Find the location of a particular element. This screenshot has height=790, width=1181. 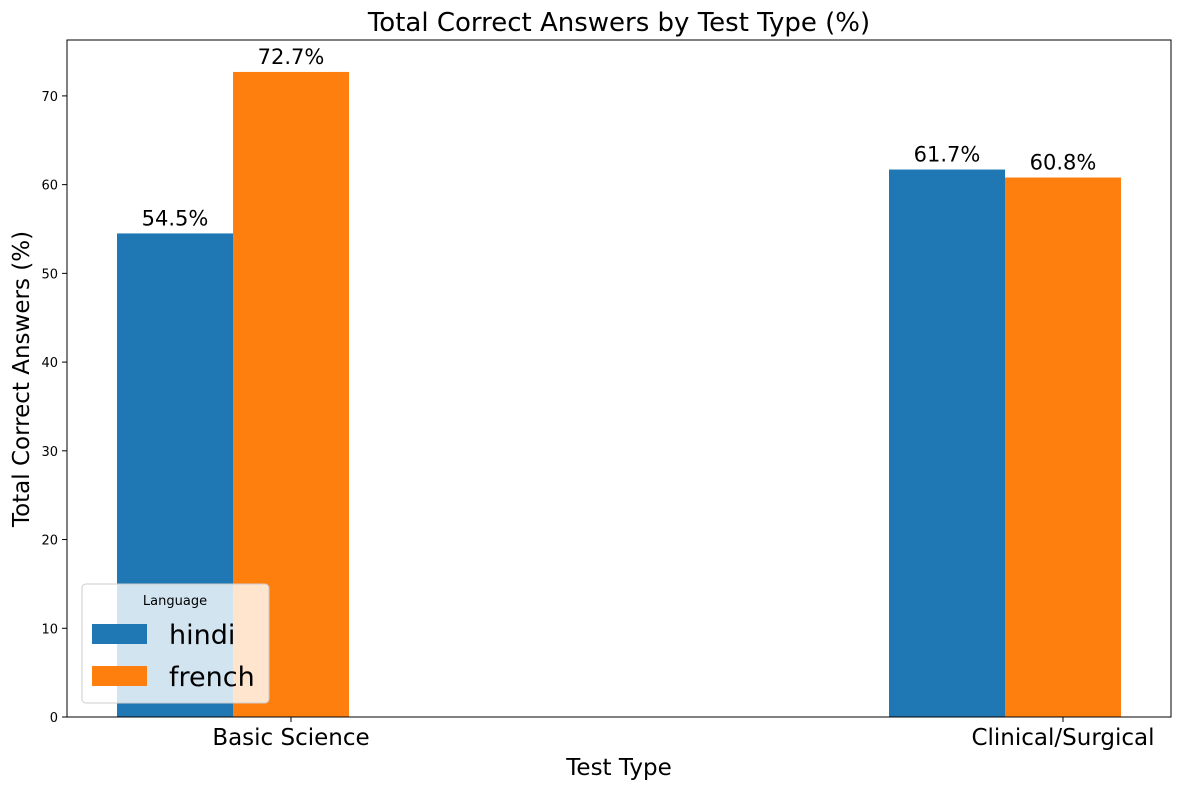

y-tick-label-1: 10 is located at coordinates (49, 629).